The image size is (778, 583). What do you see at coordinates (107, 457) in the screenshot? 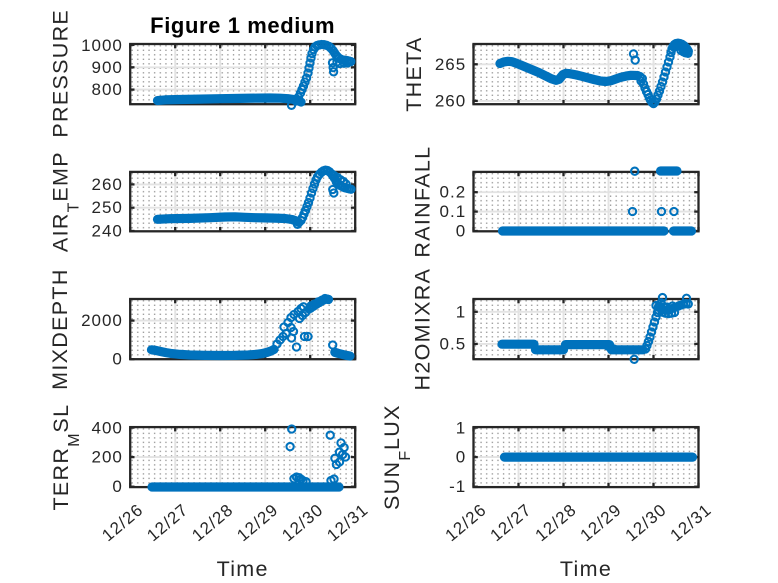
I see `svg-text: 200` at bounding box center [107, 457].